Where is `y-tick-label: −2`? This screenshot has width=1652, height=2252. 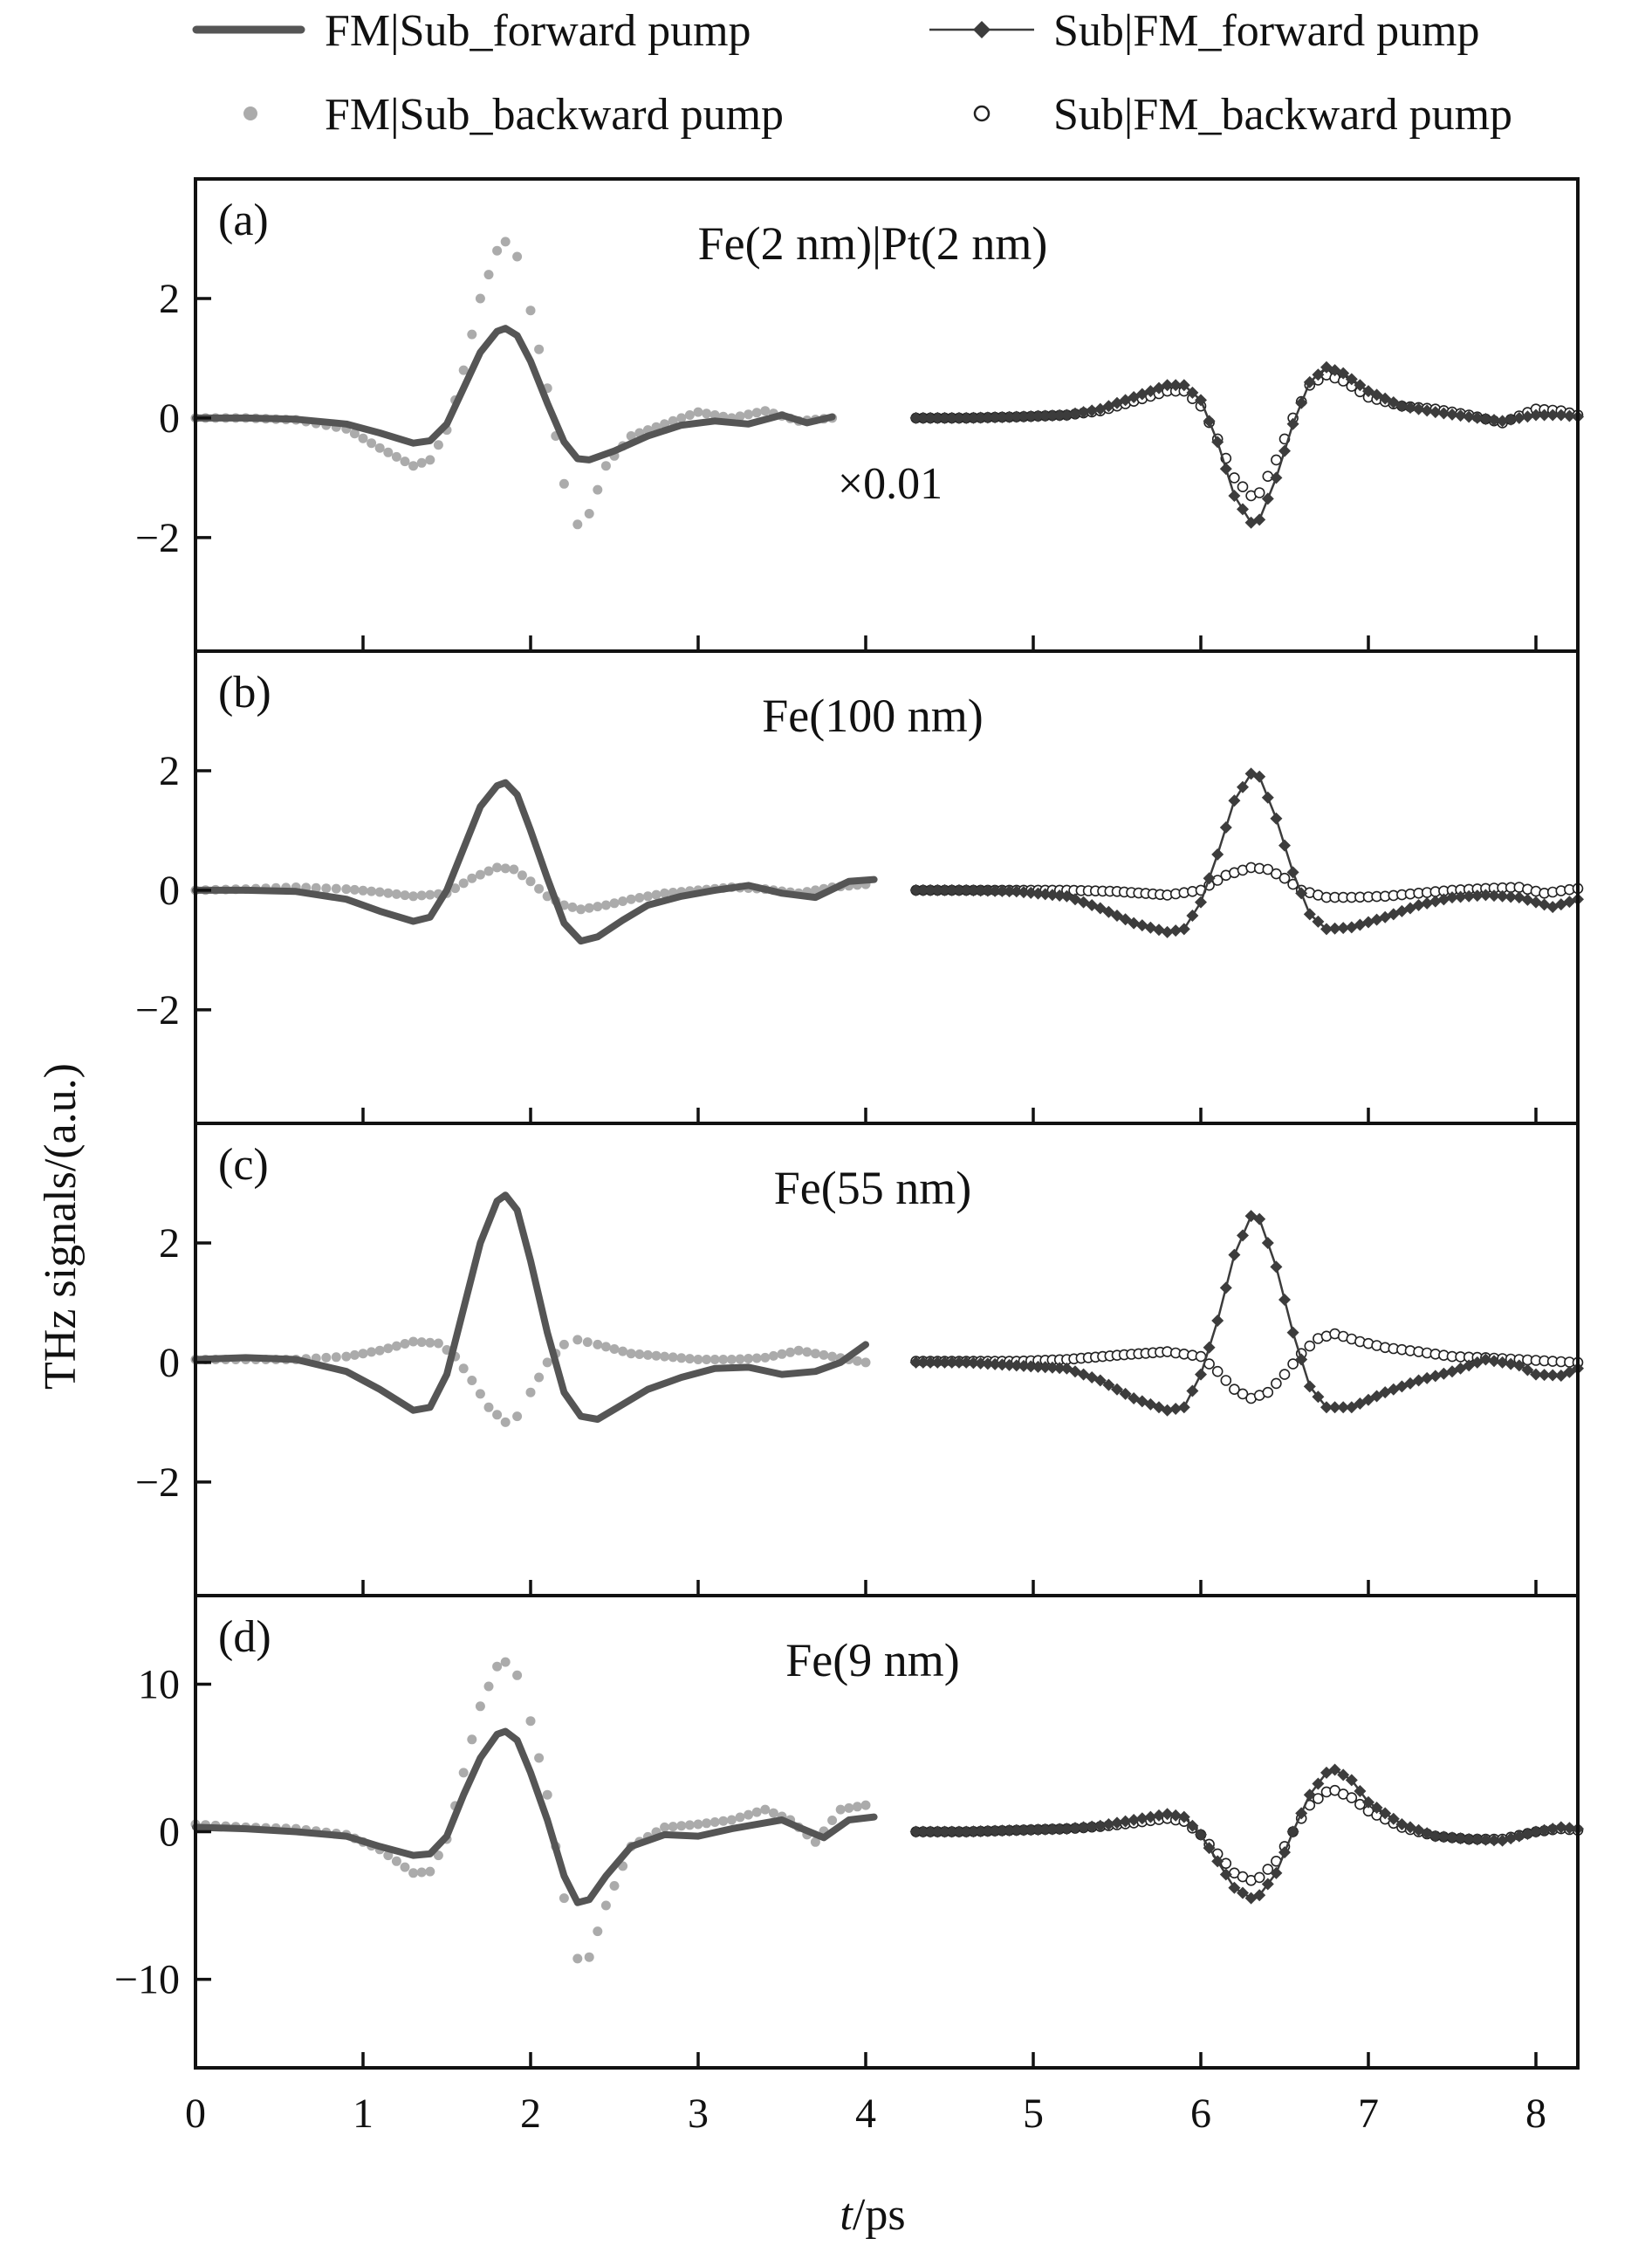 y-tick-label: −2 is located at coordinates (157, 1010).